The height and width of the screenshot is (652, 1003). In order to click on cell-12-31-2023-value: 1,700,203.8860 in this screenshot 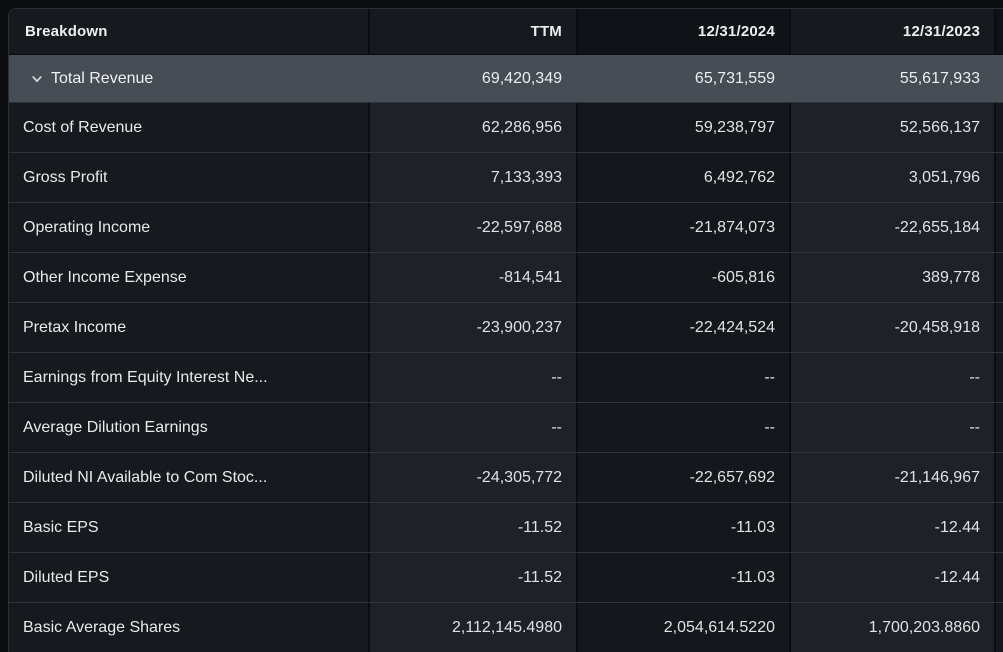, I will do `click(924, 627)`.